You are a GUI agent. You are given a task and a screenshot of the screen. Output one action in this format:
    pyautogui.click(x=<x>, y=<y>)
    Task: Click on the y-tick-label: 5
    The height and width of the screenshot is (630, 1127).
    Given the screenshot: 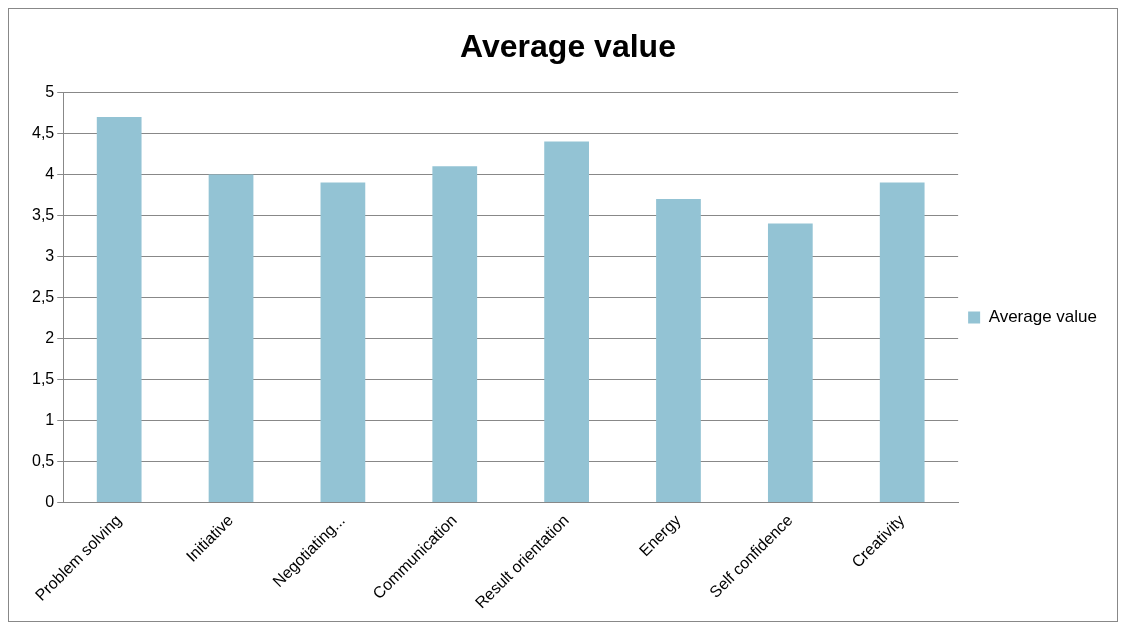 What is the action you would take?
    pyautogui.click(x=50, y=91)
    